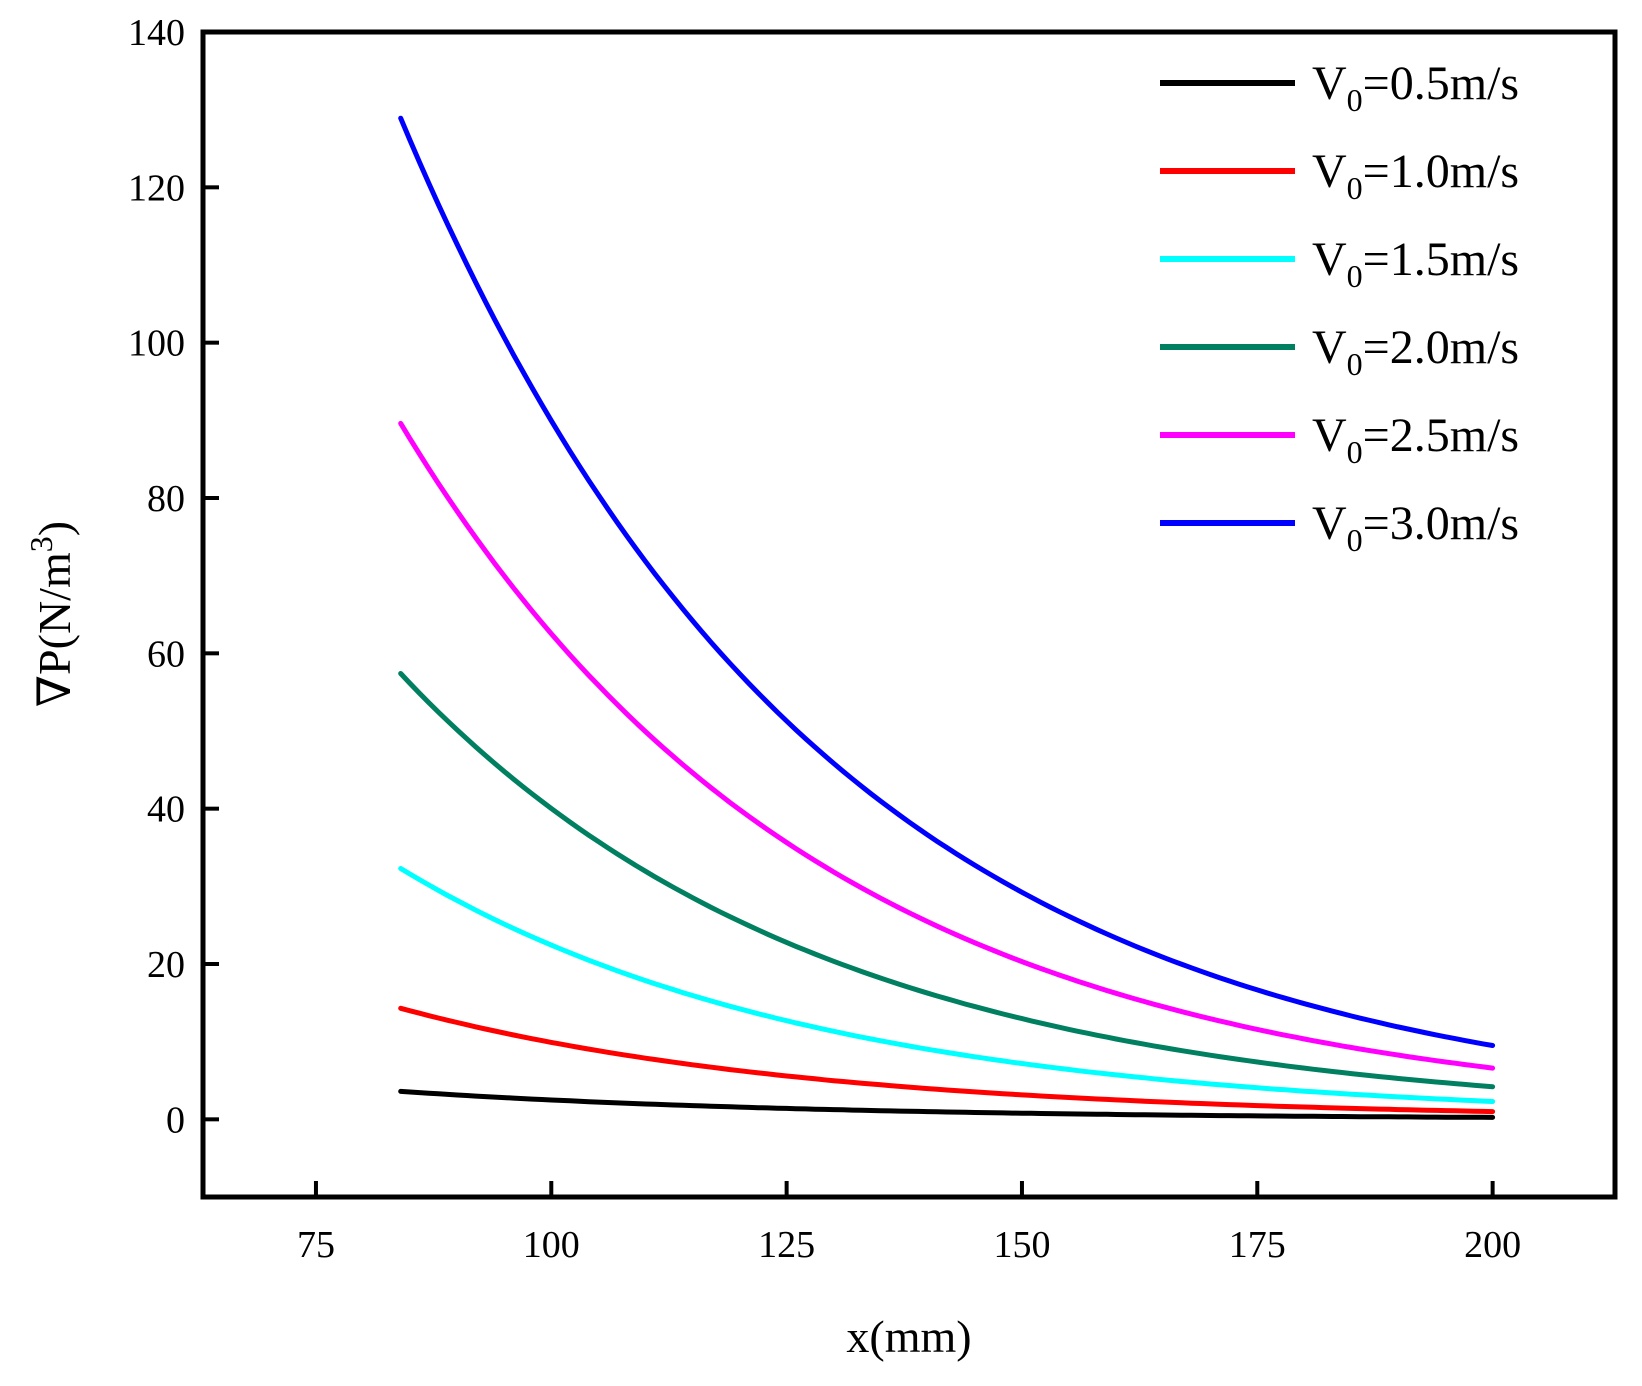 The height and width of the screenshot is (1386, 1642). I want to click on x-tick-label: 175, so click(1257, 1245).